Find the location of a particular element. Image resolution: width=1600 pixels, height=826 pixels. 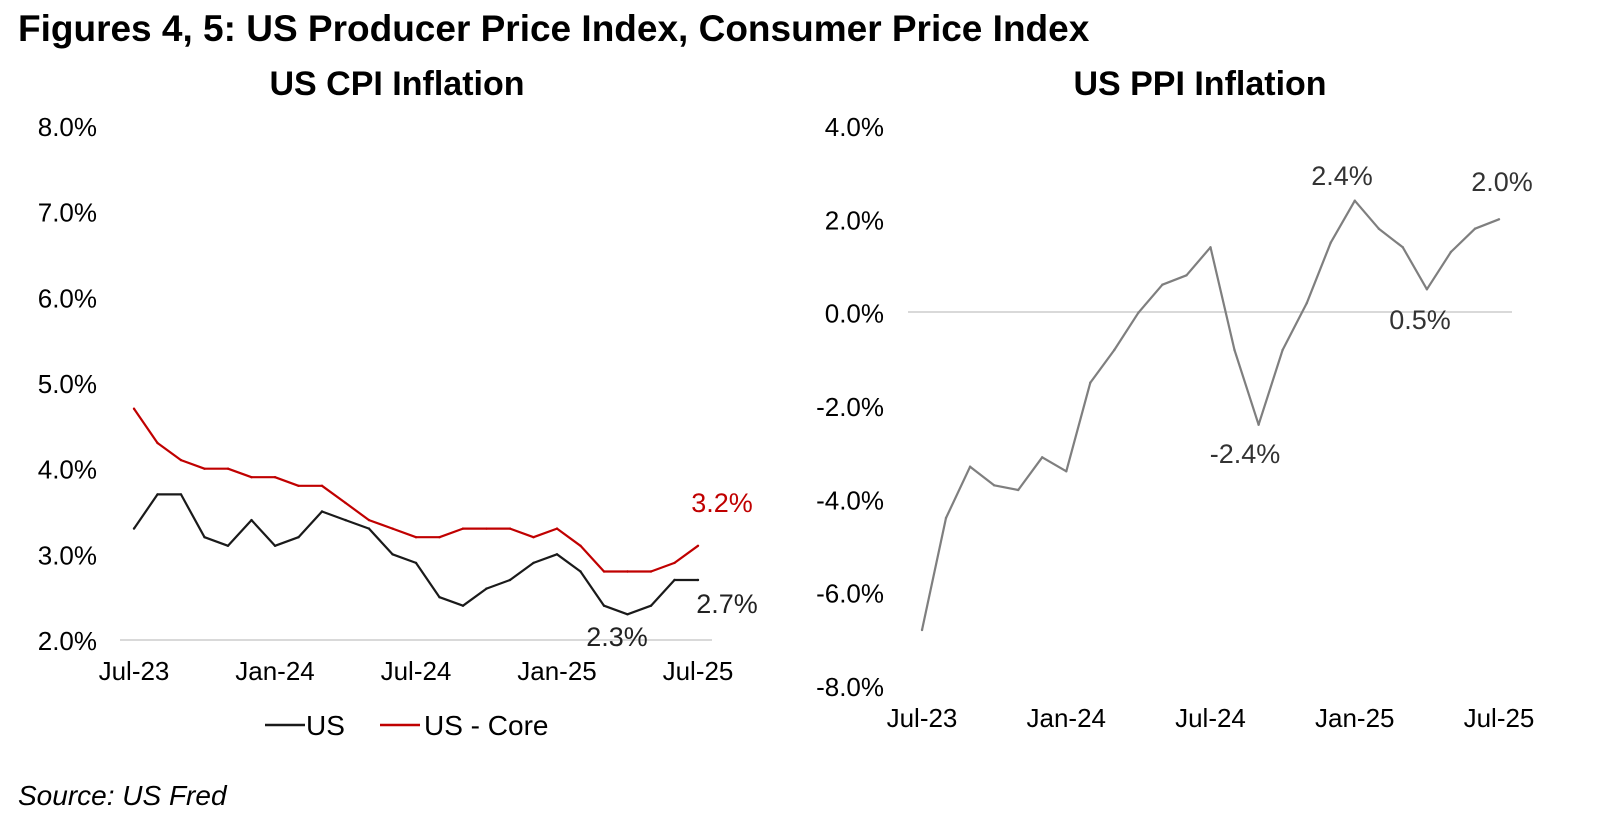

ppi-x-axis: Jul-23 Jan-24 Jul-24 Jan-25 Jul-25 is located at coordinates (1211, 718).